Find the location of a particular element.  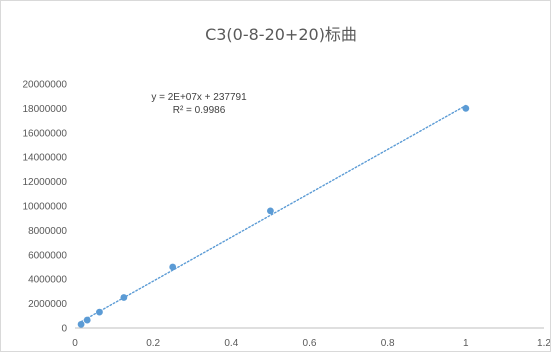

trendline-equation: y = 2E+07x + 237791 is located at coordinates (199, 97).